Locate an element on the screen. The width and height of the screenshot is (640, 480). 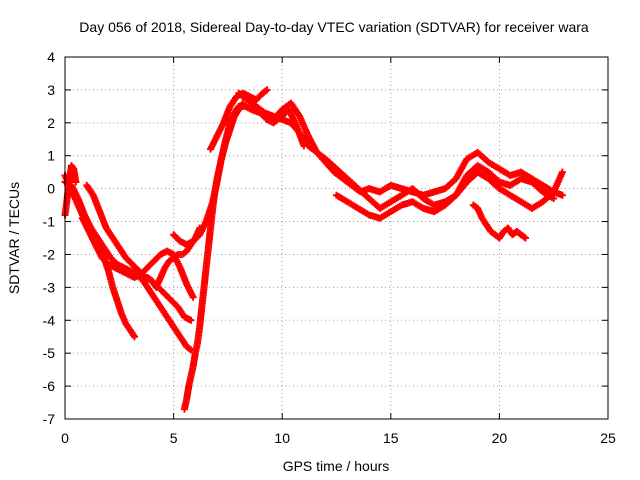
x-tick-label: 0 is located at coordinates (65, 438).